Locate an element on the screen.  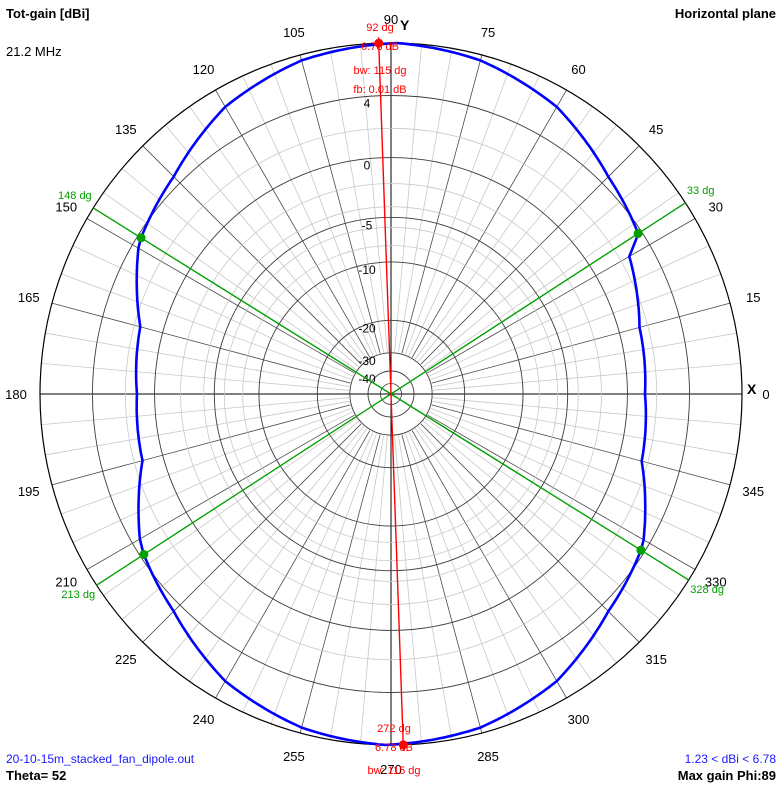
angle-tick-label: 105 is located at coordinates (294, 32).